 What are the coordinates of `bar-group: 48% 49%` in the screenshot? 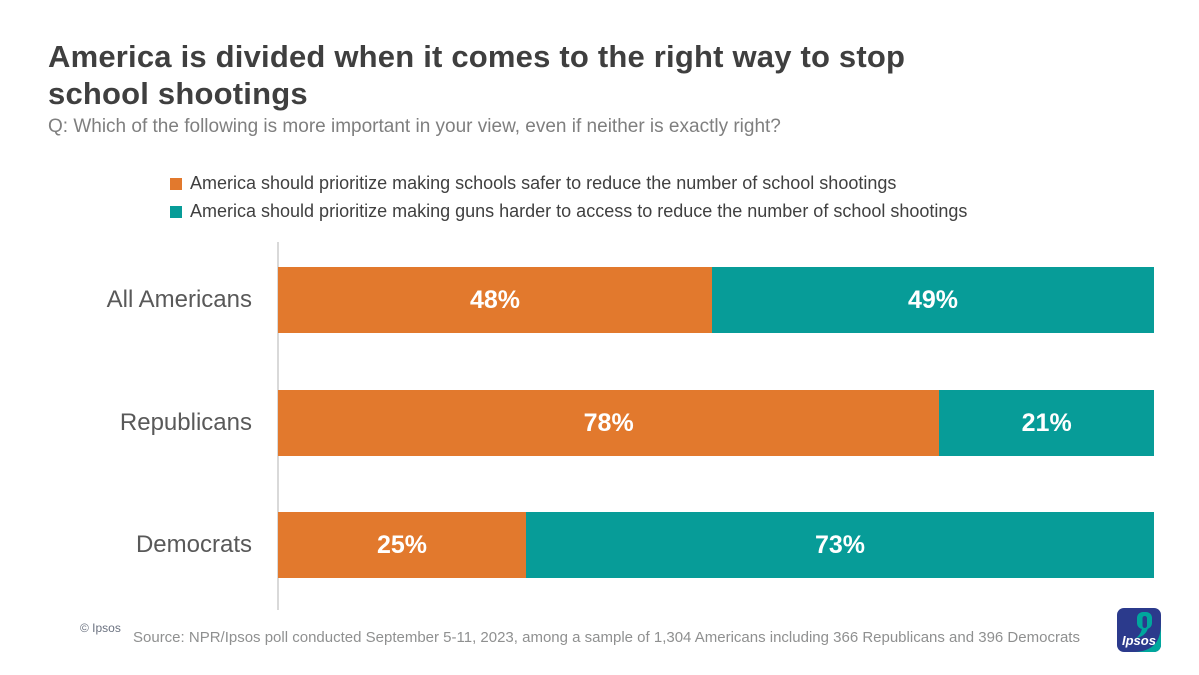 It's located at (716, 300).